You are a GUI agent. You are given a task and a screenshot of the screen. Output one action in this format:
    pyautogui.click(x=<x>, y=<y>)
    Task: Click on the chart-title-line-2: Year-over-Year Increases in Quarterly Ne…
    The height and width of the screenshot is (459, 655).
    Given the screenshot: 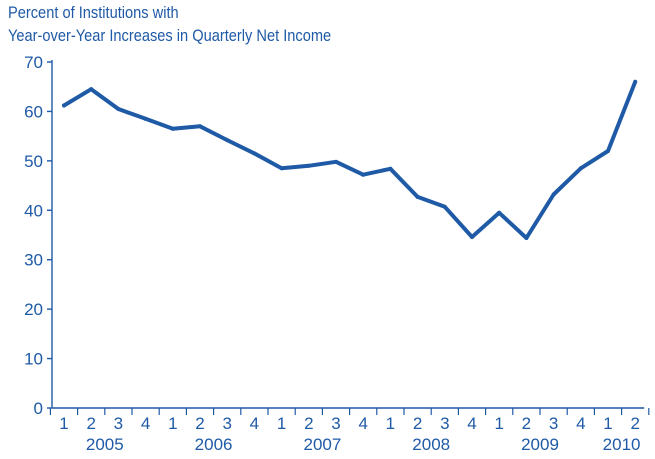 What is the action you would take?
    pyautogui.click(x=170, y=35)
    